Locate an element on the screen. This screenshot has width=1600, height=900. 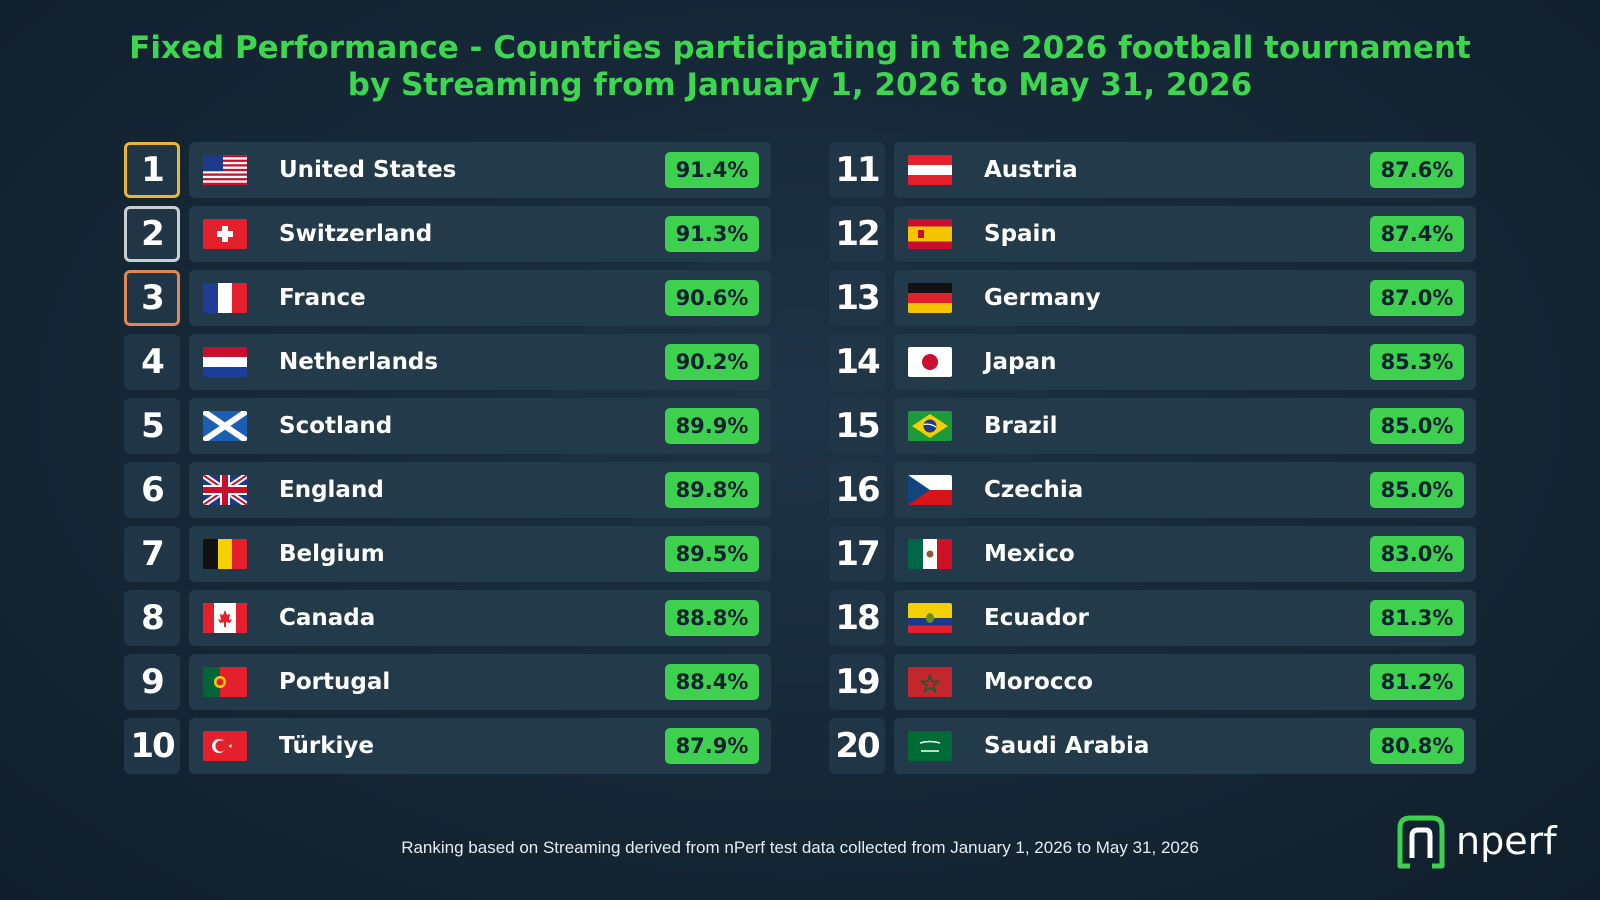
country-bar: Mexico 83.0% is located at coordinates (1185, 554).